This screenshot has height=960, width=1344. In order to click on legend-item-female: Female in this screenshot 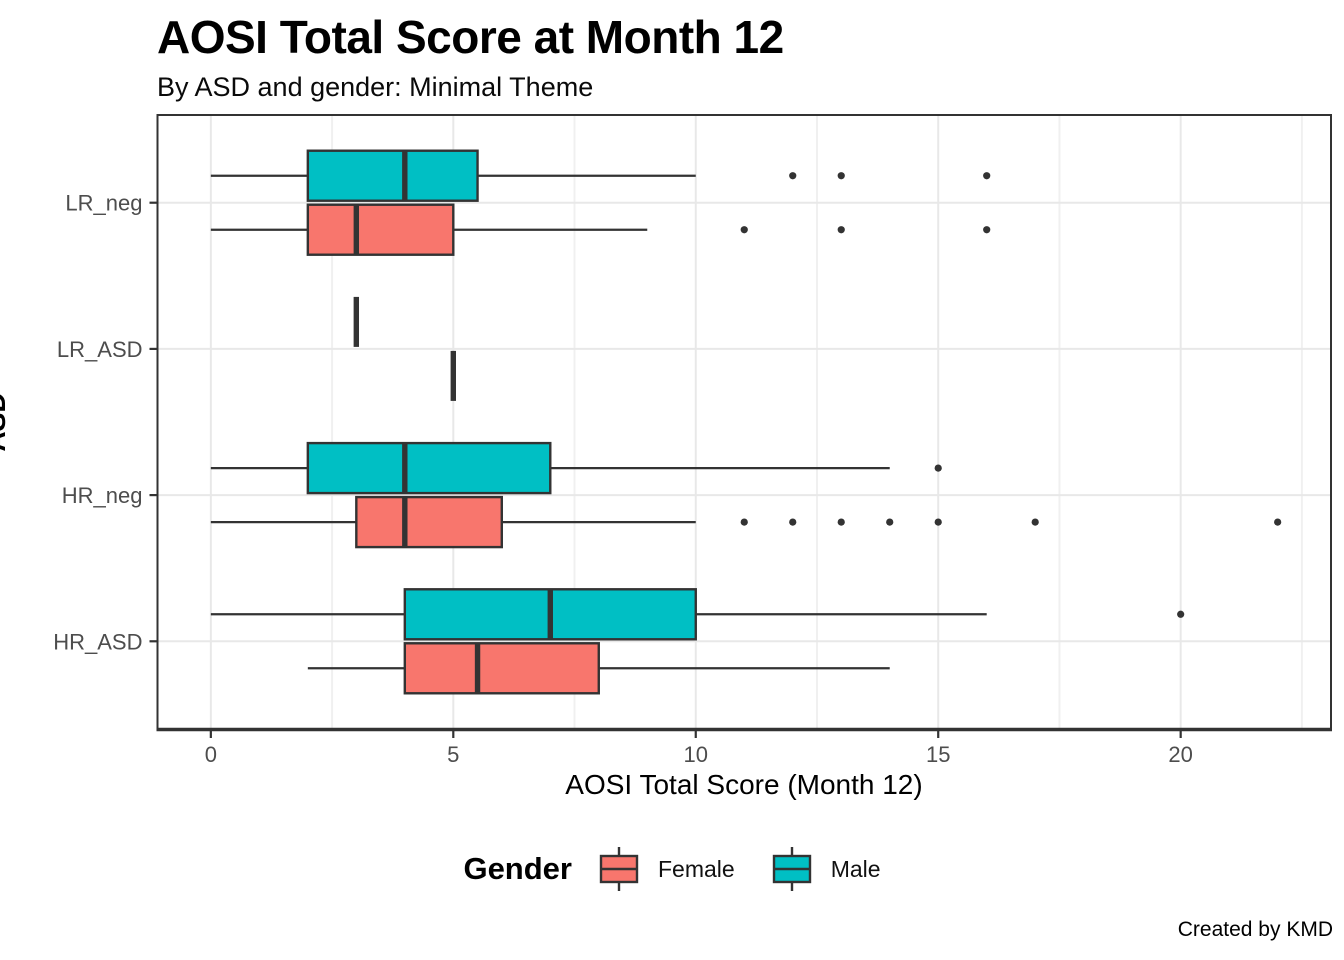, I will do `click(666, 869)`.